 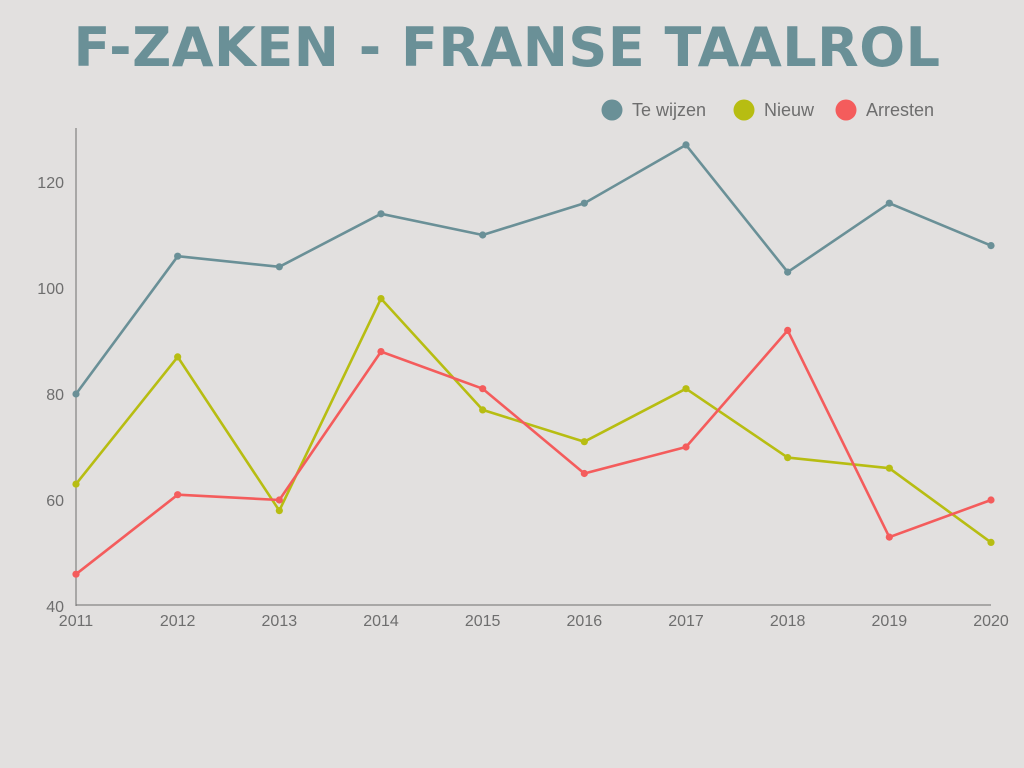 What do you see at coordinates (585, 621) in the screenshot?
I see `x-tick-label: 2016` at bounding box center [585, 621].